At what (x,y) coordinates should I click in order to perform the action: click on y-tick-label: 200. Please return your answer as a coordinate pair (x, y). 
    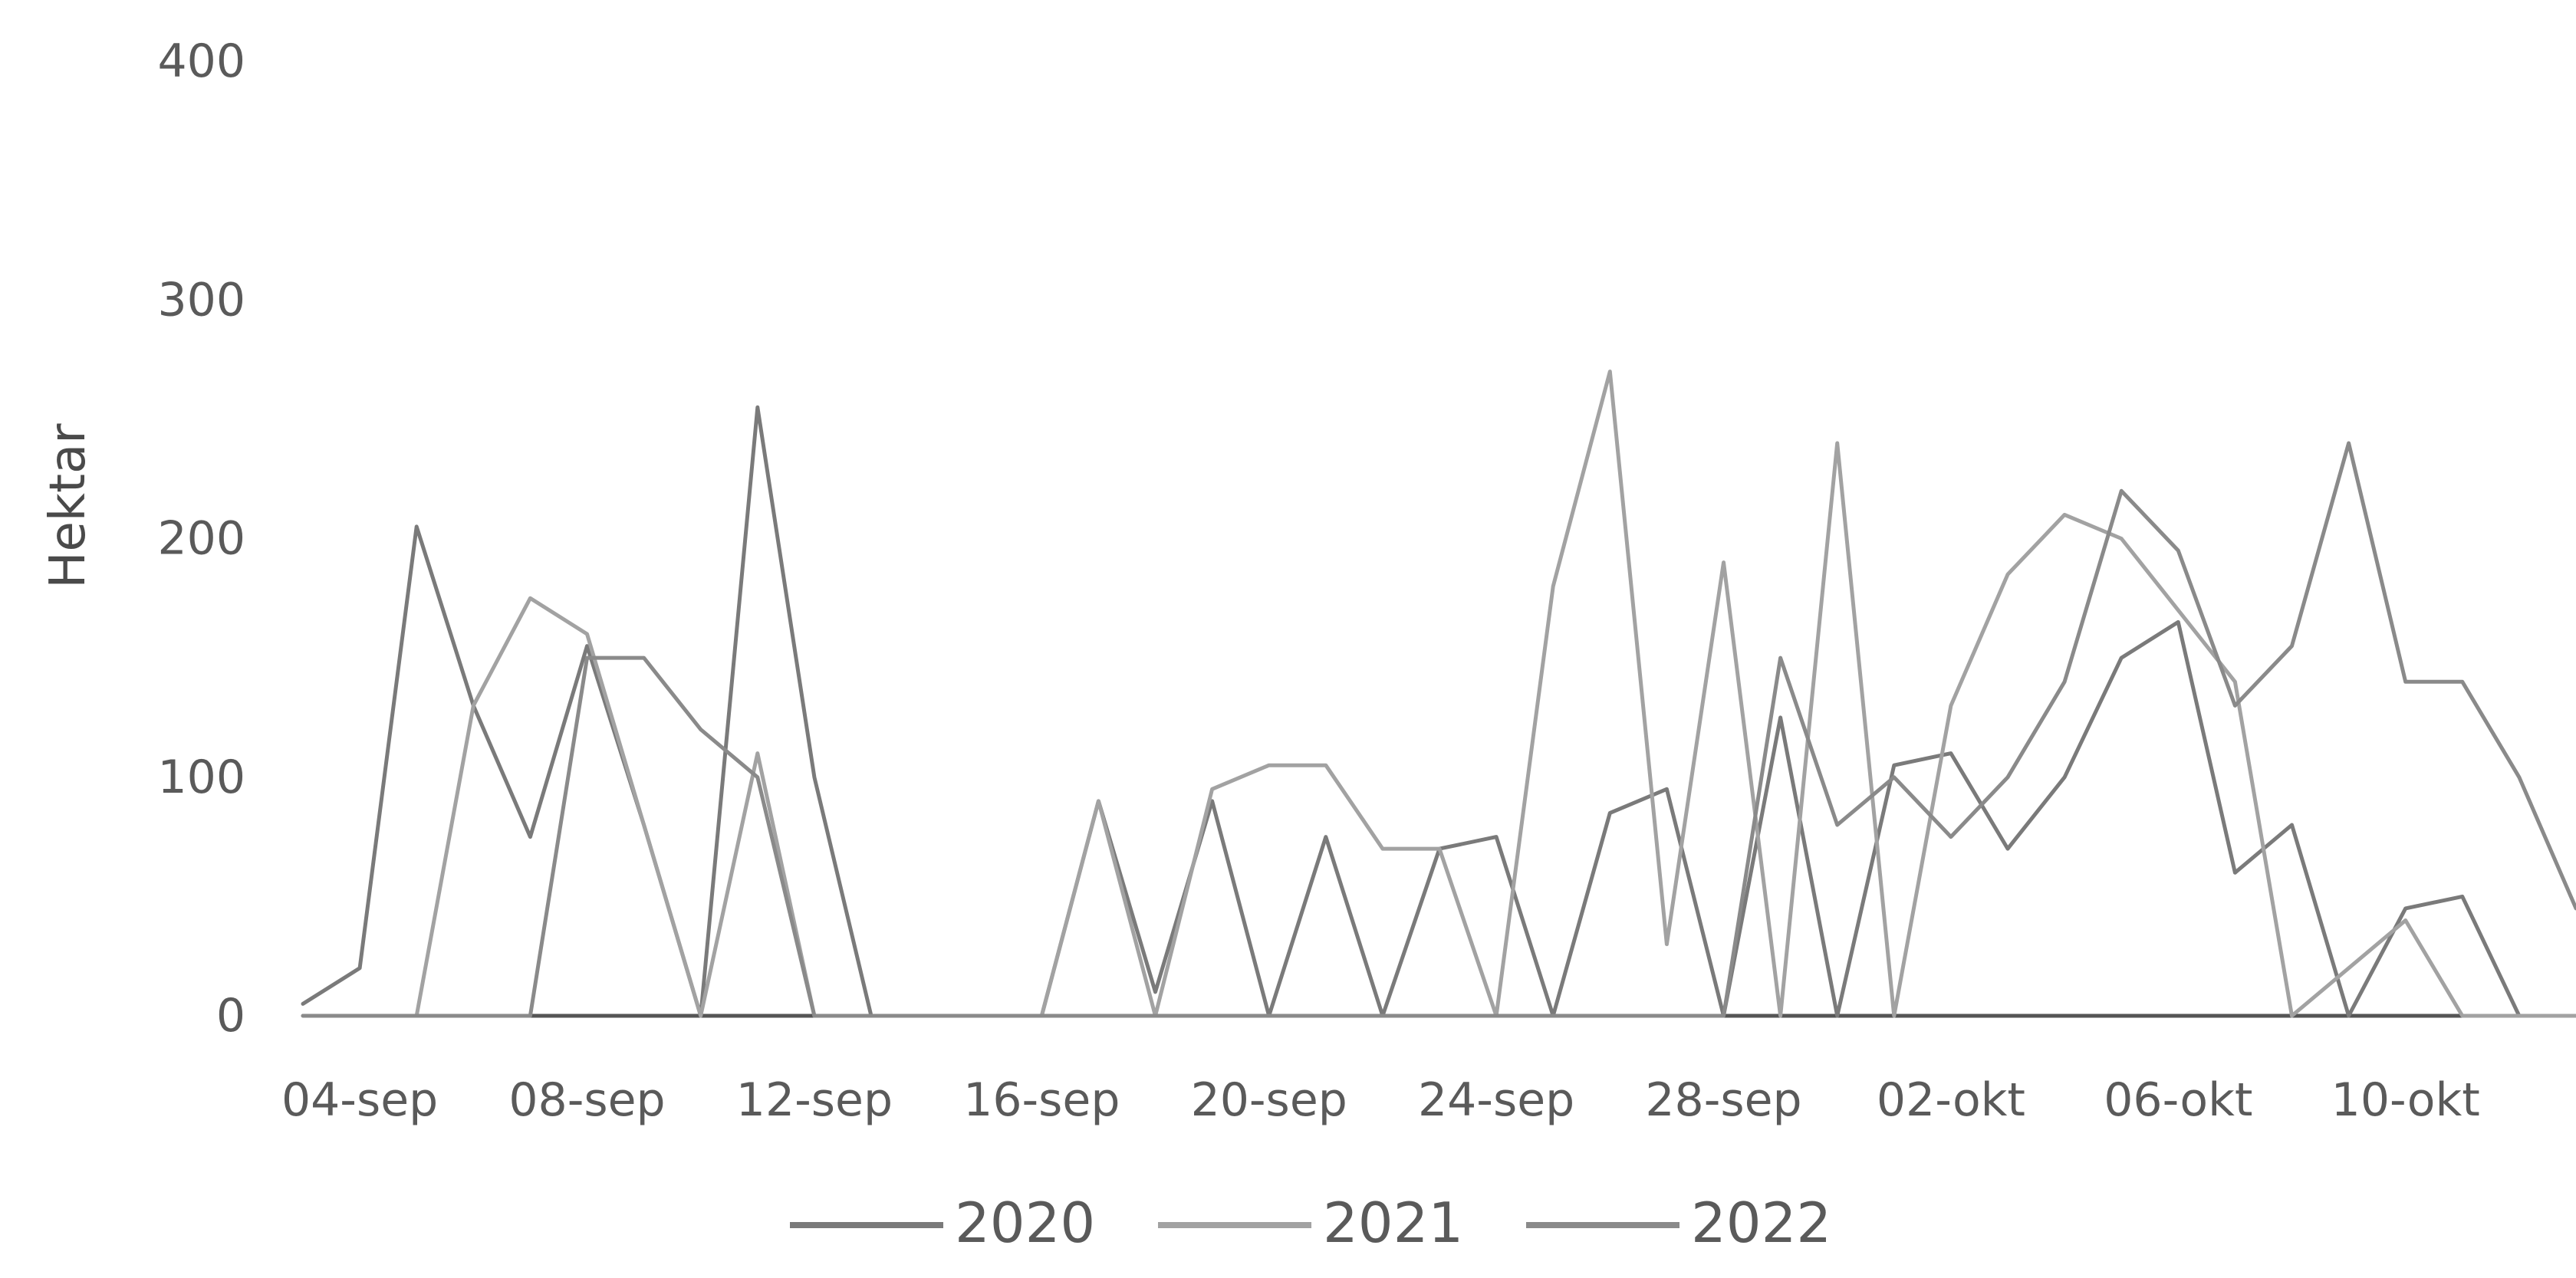
    Looking at the image, I should click on (201, 539).